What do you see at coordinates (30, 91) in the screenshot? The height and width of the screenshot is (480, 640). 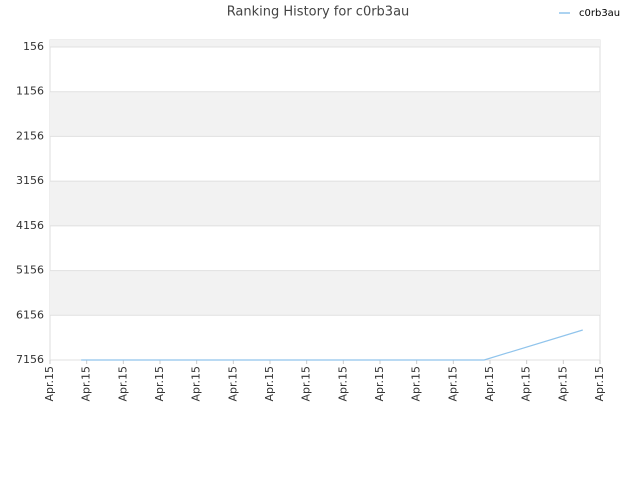 I see `y-tick-label: 1156` at bounding box center [30, 91].